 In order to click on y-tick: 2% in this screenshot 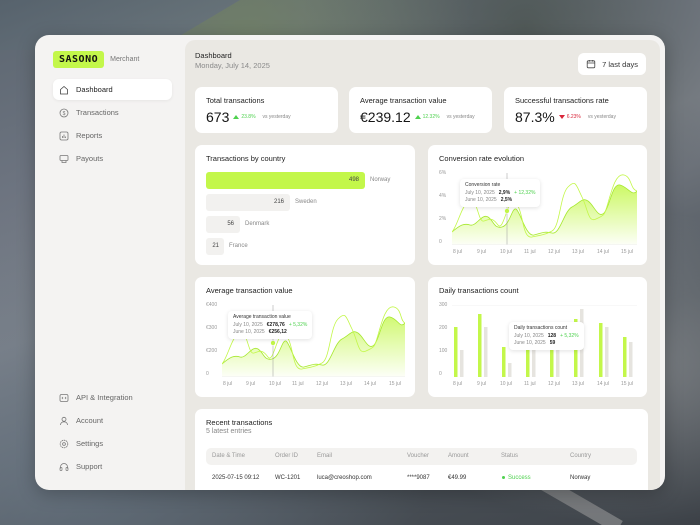, I will do `click(443, 219)`.